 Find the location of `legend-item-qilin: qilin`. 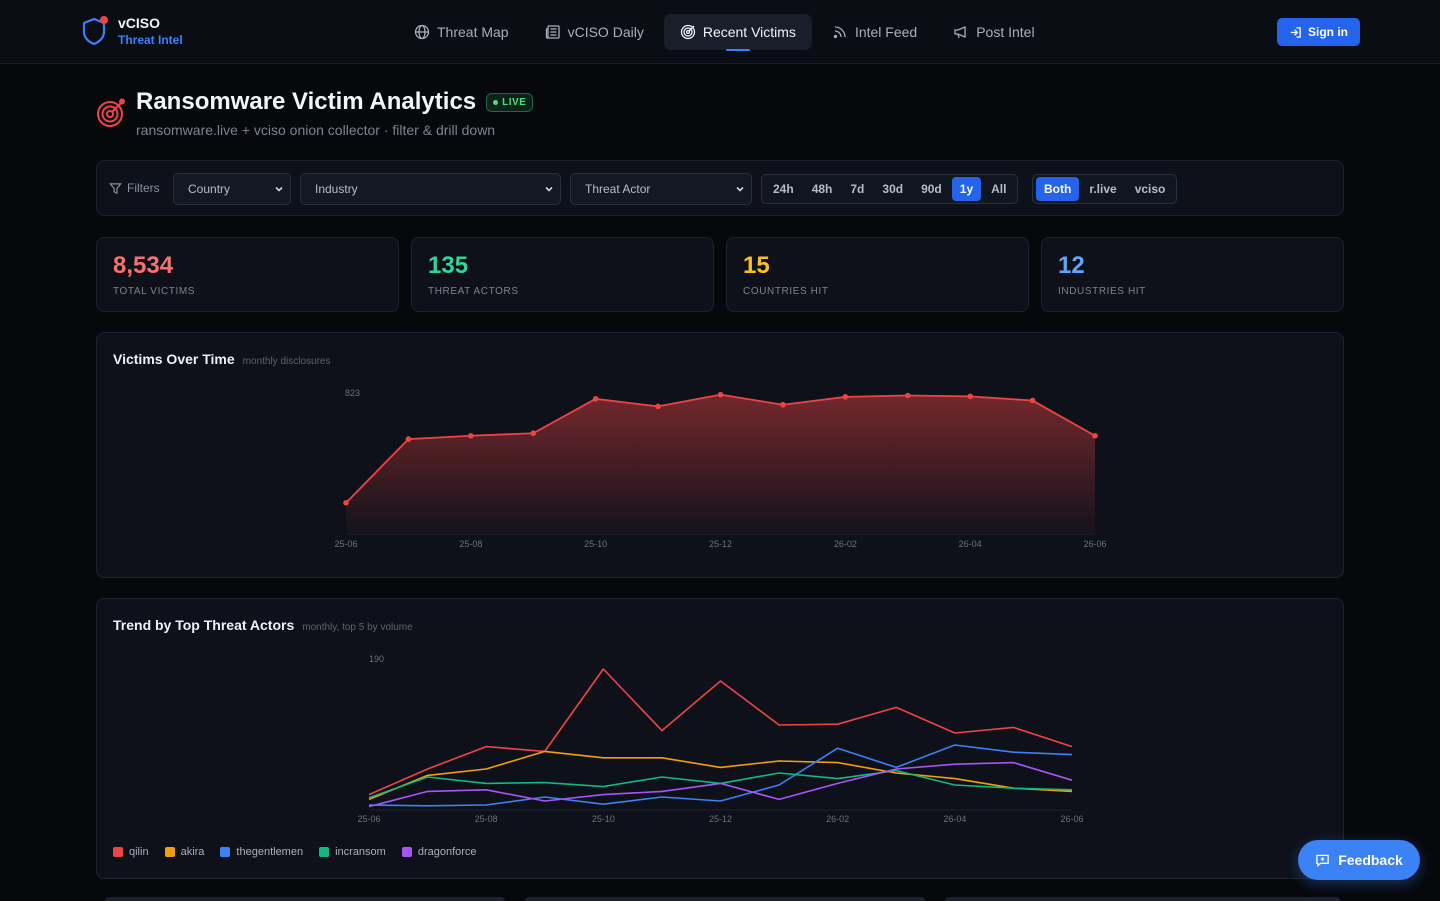

legend-item-qilin: qilin is located at coordinates (131, 852).